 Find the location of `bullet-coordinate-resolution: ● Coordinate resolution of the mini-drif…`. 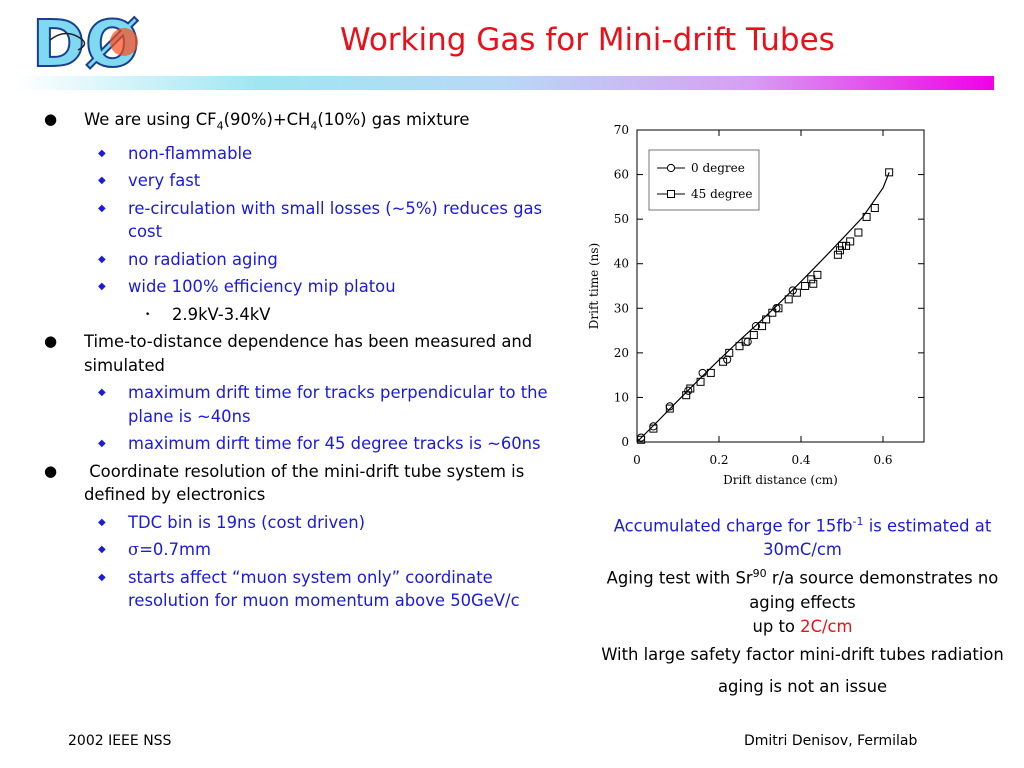

bullet-coordinate-resolution: ● Coordinate resolution of the mini-drif… is located at coordinates (300, 483).